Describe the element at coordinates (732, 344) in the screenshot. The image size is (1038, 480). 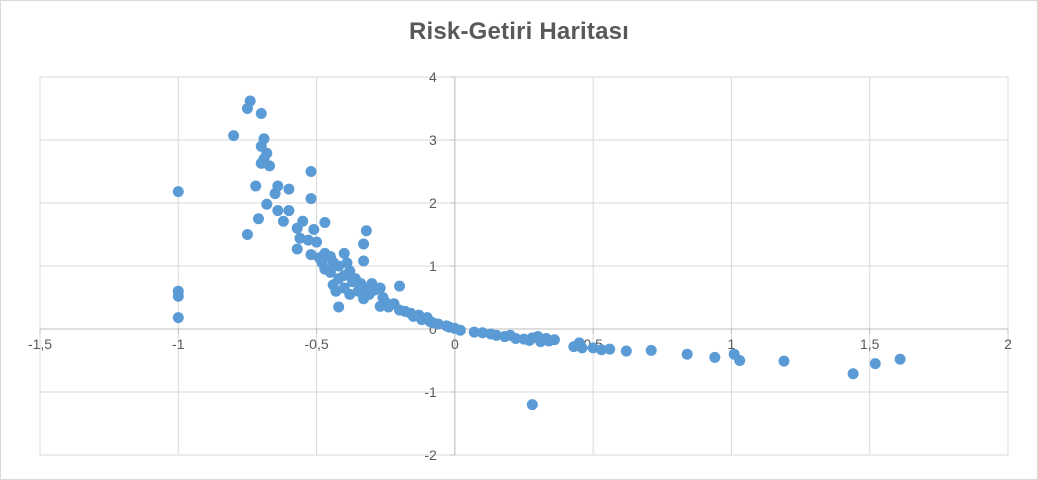
I see `x-tick-label: 1` at that location.